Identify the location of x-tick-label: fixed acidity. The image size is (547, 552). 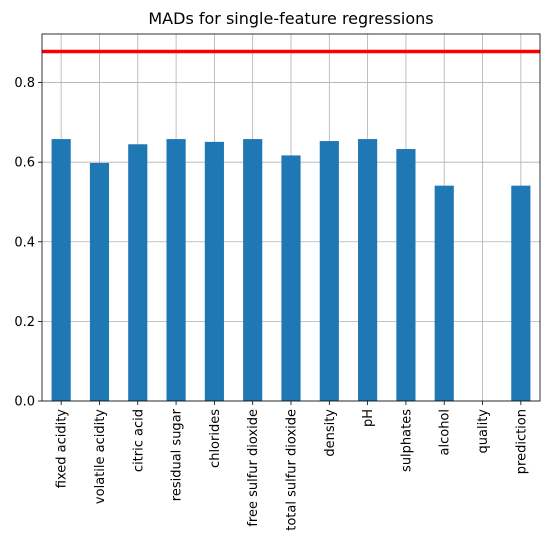
(62, 449).